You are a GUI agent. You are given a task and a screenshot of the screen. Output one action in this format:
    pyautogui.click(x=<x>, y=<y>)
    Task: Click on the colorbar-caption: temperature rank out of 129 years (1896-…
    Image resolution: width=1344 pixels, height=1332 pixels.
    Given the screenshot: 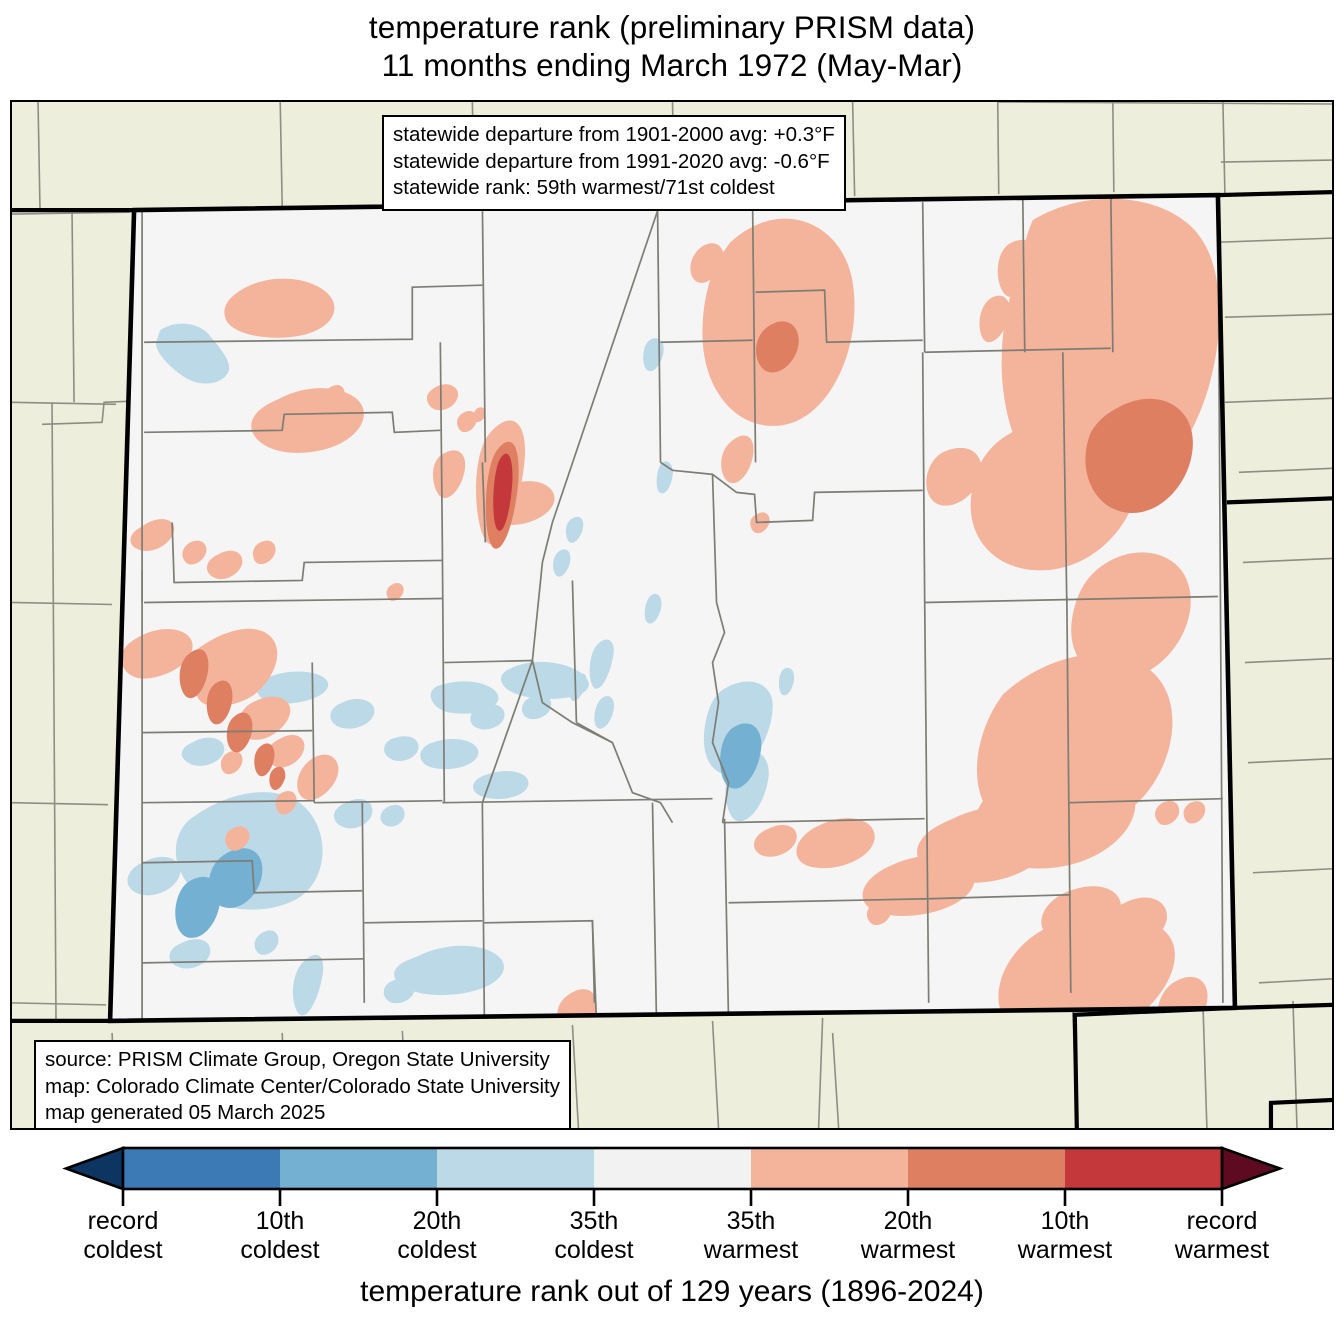 What is the action you would take?
    pyautogui.click(x=672, y=1291)
    